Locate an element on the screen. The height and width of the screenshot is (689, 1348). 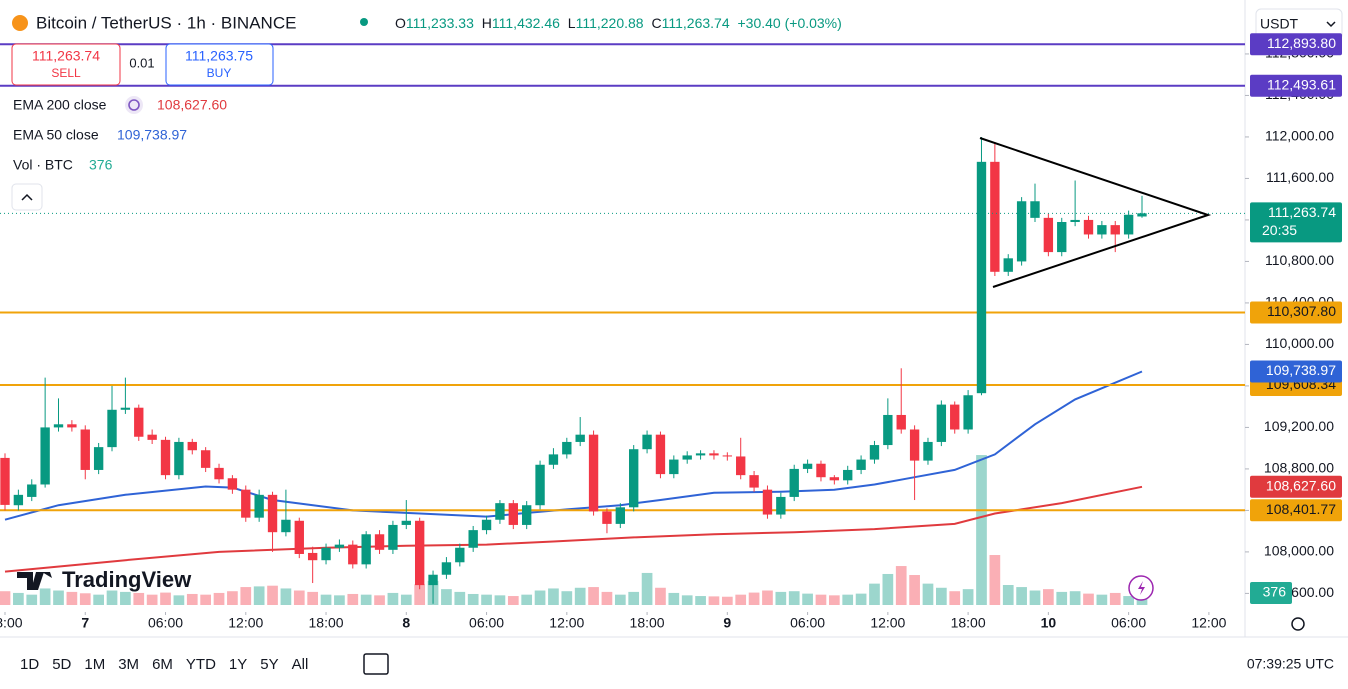
range-button: 3M is located at coordinates (128, 664).